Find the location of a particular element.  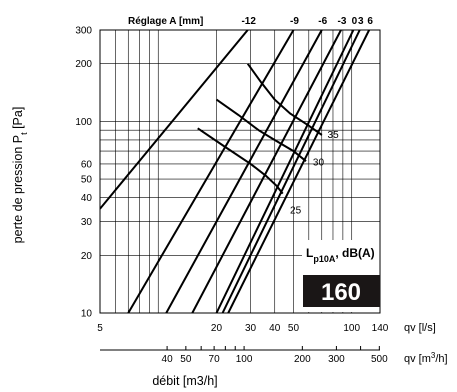

y-tick-label: 30 is located at coordinates (87, 222).